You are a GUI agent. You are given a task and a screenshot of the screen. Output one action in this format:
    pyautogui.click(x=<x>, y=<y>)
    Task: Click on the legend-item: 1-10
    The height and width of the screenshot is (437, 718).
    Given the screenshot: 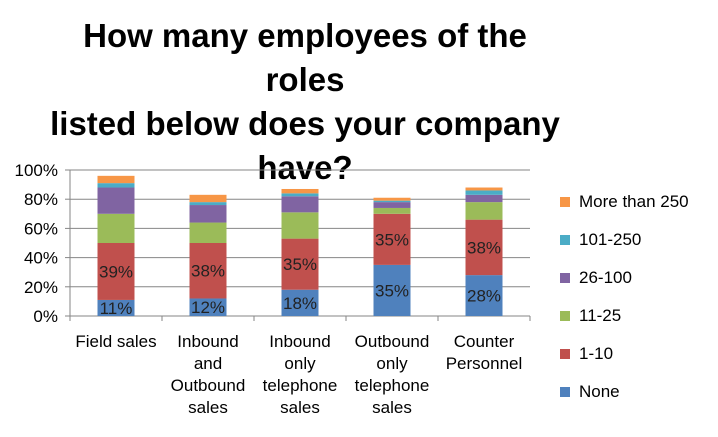 What is the action you would take?
    pyautogui.click(x=586, y=354)
    